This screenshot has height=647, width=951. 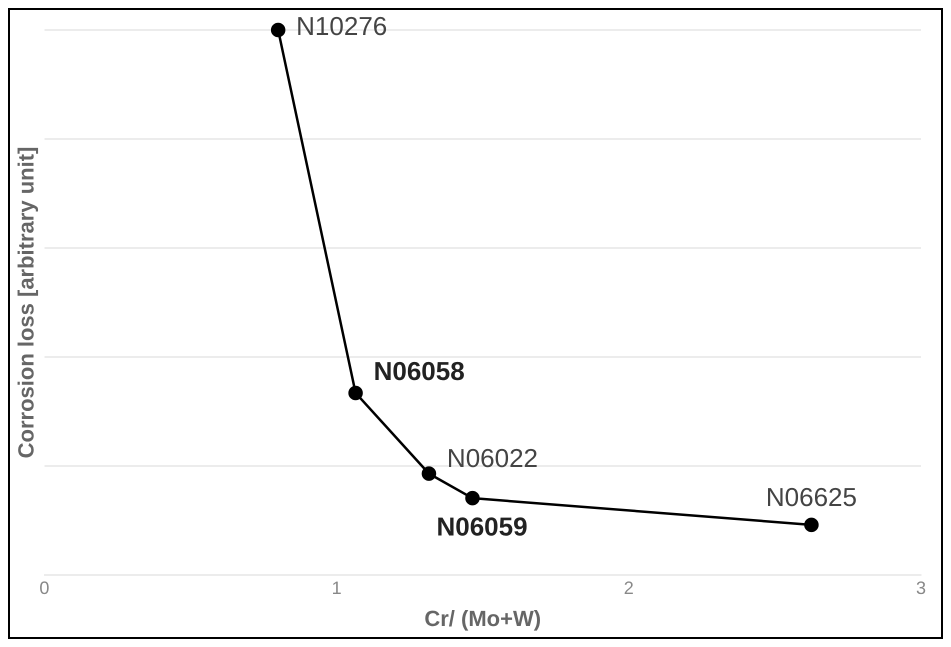 I want to click on y-axis-title: Corrosion loss [arbitrary unit], so click(x=25, y=302).